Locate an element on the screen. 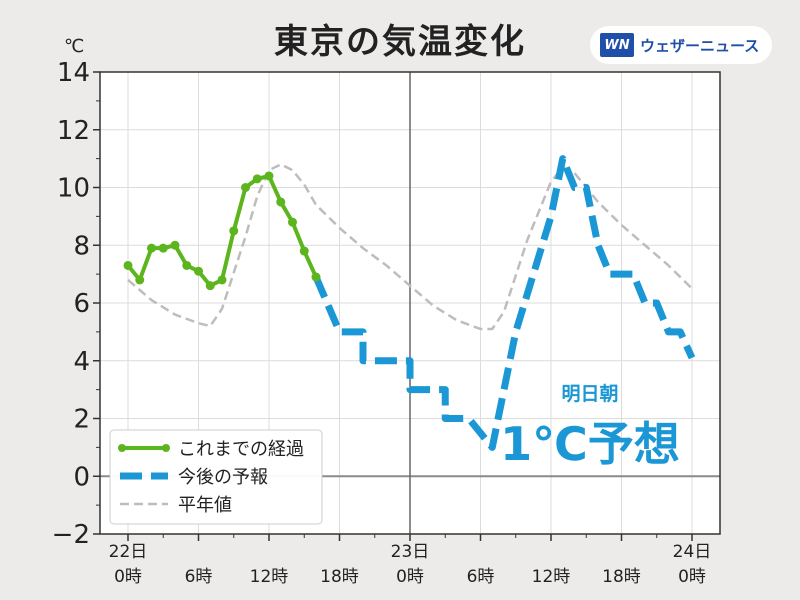  y-tick-label: 12 is located at coordinates (73, 131).